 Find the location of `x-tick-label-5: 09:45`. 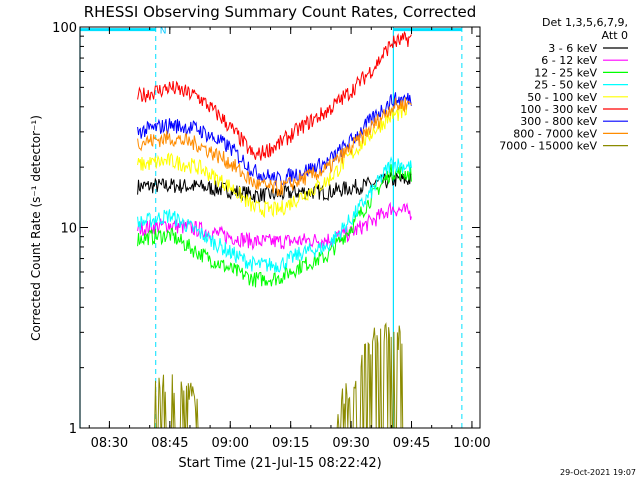

x-tick-label-5: 09:45 is located at coordinates (411, 443).